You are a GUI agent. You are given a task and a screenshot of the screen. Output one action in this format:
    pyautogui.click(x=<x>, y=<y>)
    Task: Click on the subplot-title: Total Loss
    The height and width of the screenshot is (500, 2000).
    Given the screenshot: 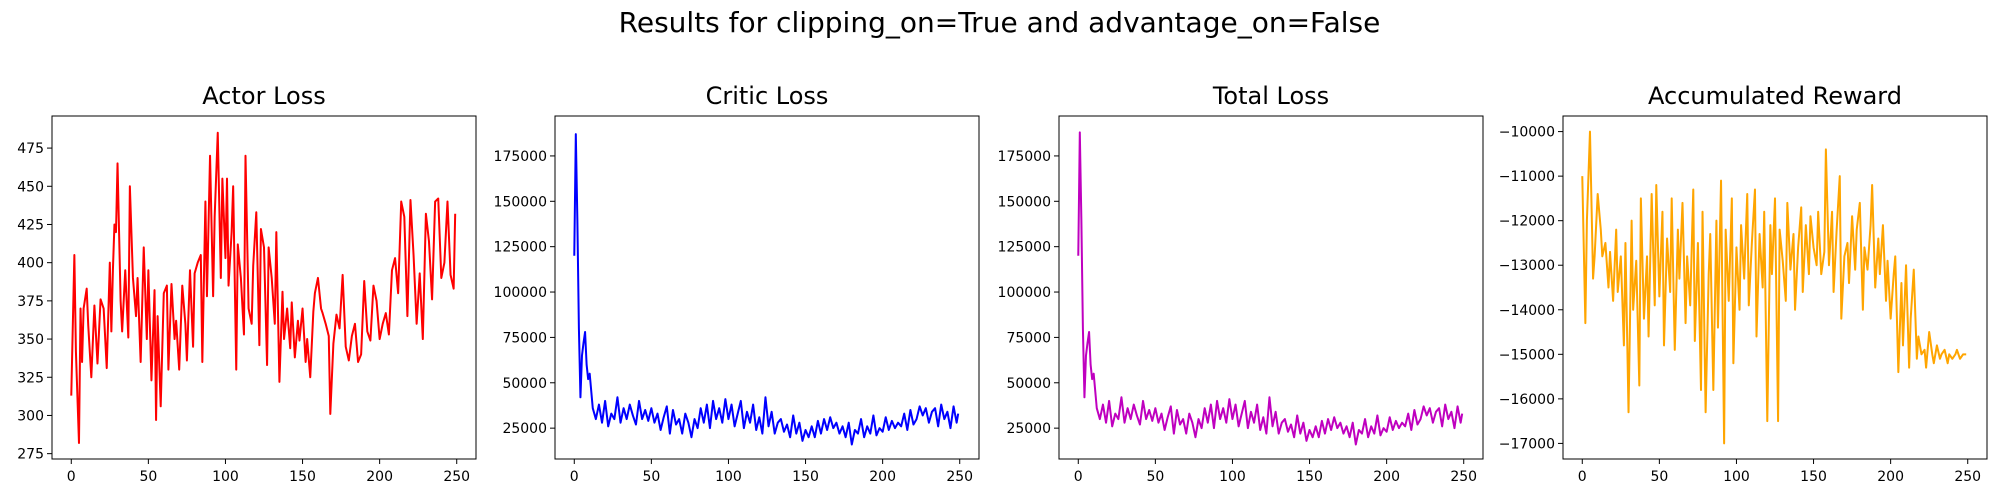 What is the action you would take?
    pyautogui.click(x=1270, y=96)
    